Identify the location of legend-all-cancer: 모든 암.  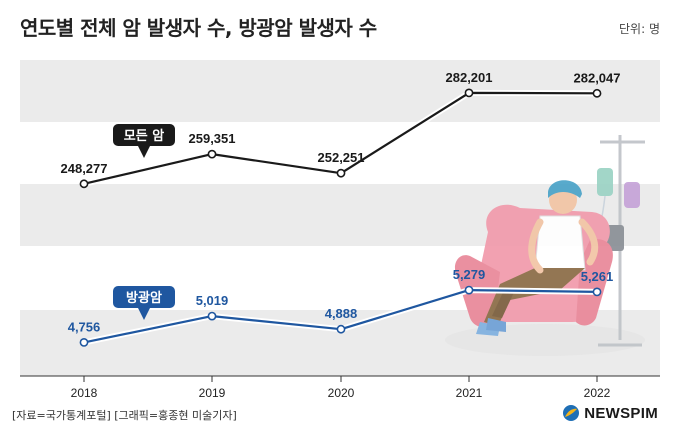
(144, 141).